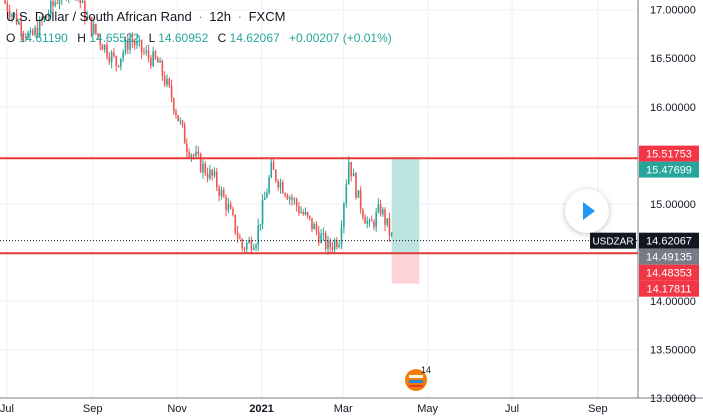  I want to click on time-tick-label: Nov, so click(177, 409).